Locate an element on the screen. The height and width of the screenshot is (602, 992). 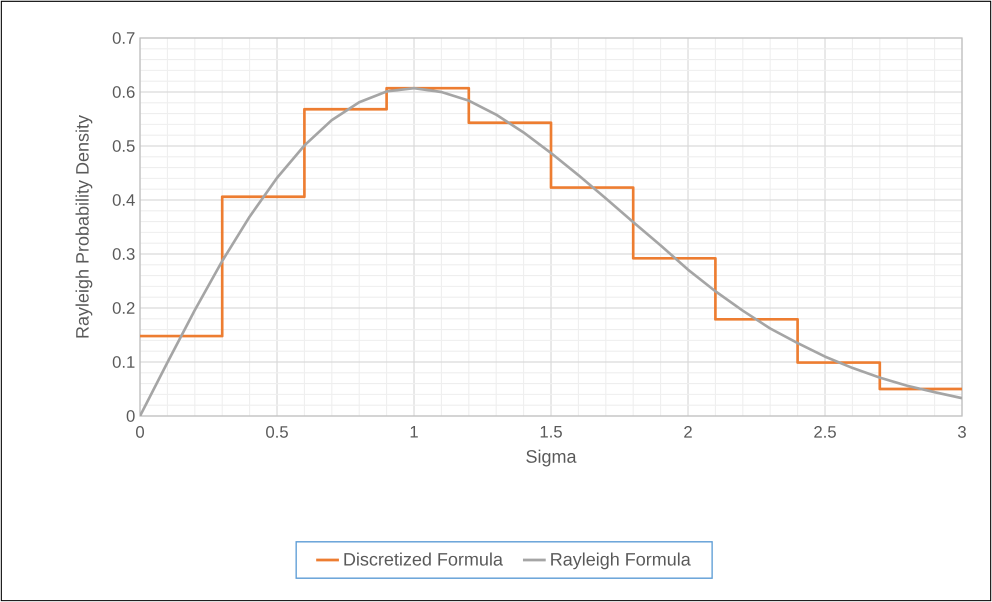
x-tick-label: 0.5 is located at coordinates (277, 432).